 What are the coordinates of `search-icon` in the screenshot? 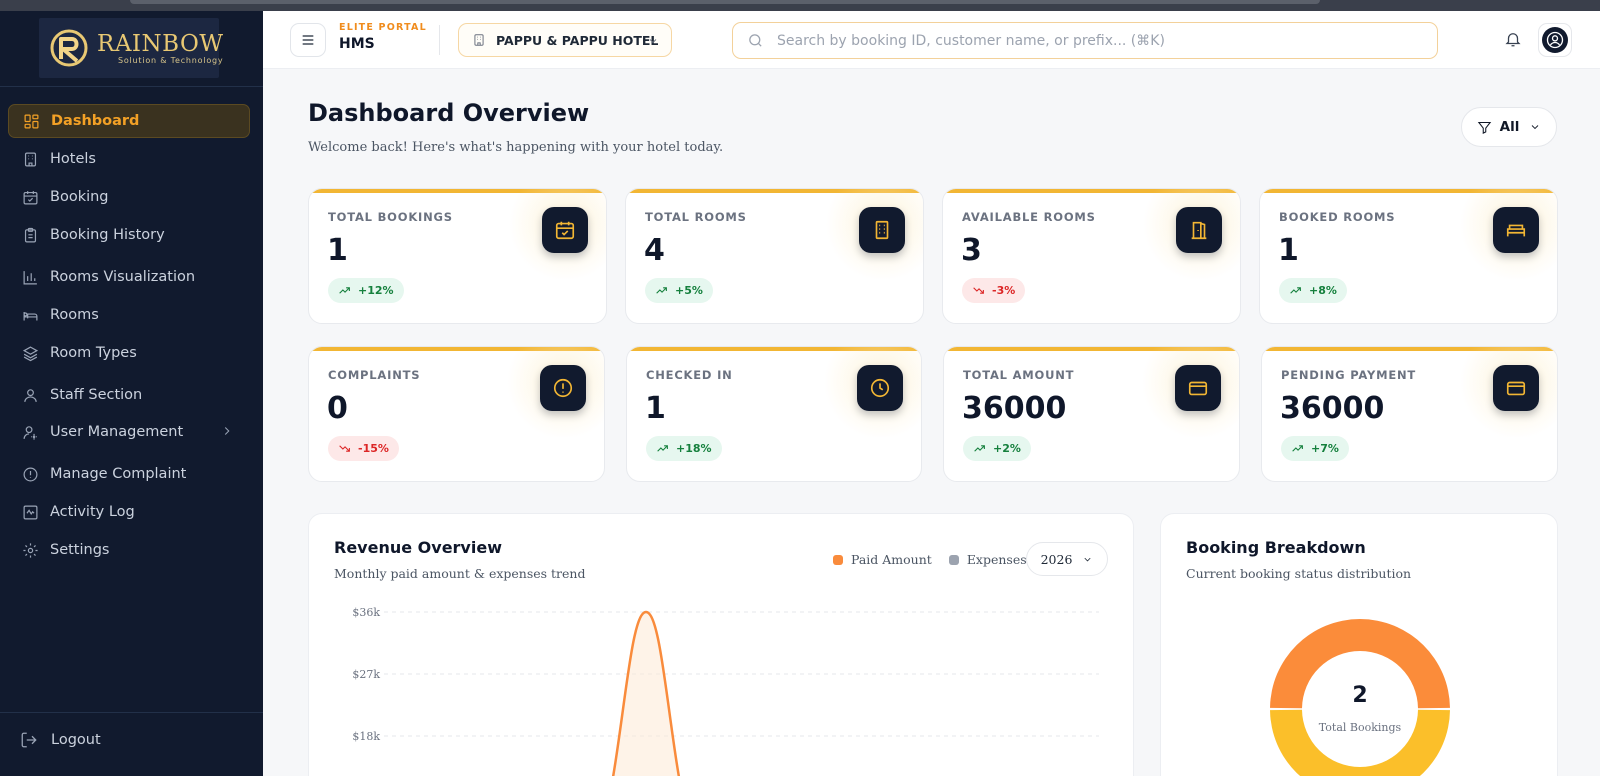 It's located at (755, 40).